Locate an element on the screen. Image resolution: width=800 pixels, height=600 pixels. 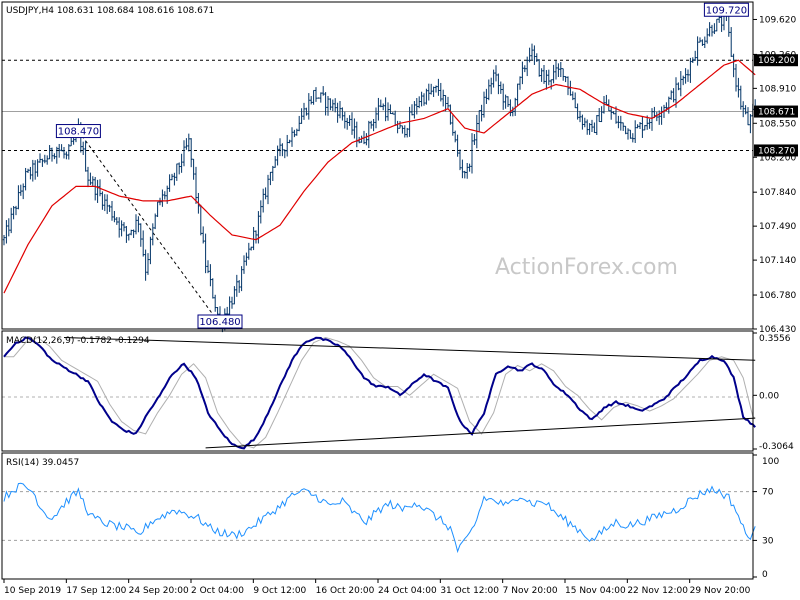
rsi-tick-label: 70 is located at coordinates (768, 493).